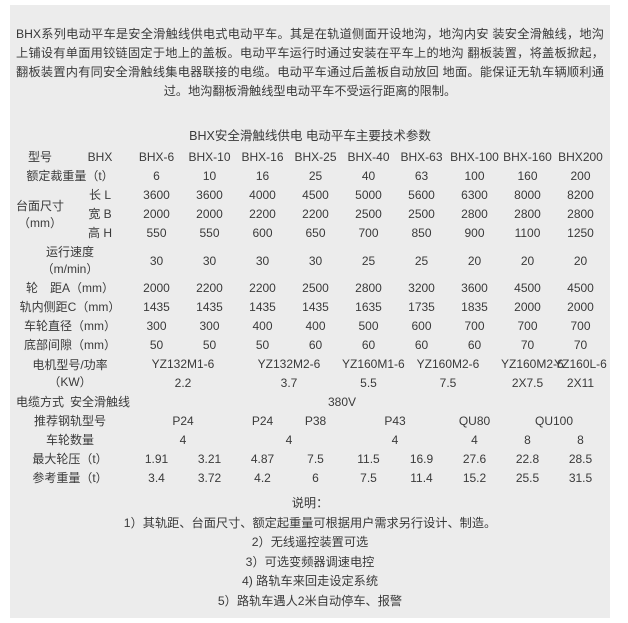  I want to click on note-item: 1）其轨距、台面尺寸、额定起重量可根据用户需求另行设计、制造。, so click(310, 522).